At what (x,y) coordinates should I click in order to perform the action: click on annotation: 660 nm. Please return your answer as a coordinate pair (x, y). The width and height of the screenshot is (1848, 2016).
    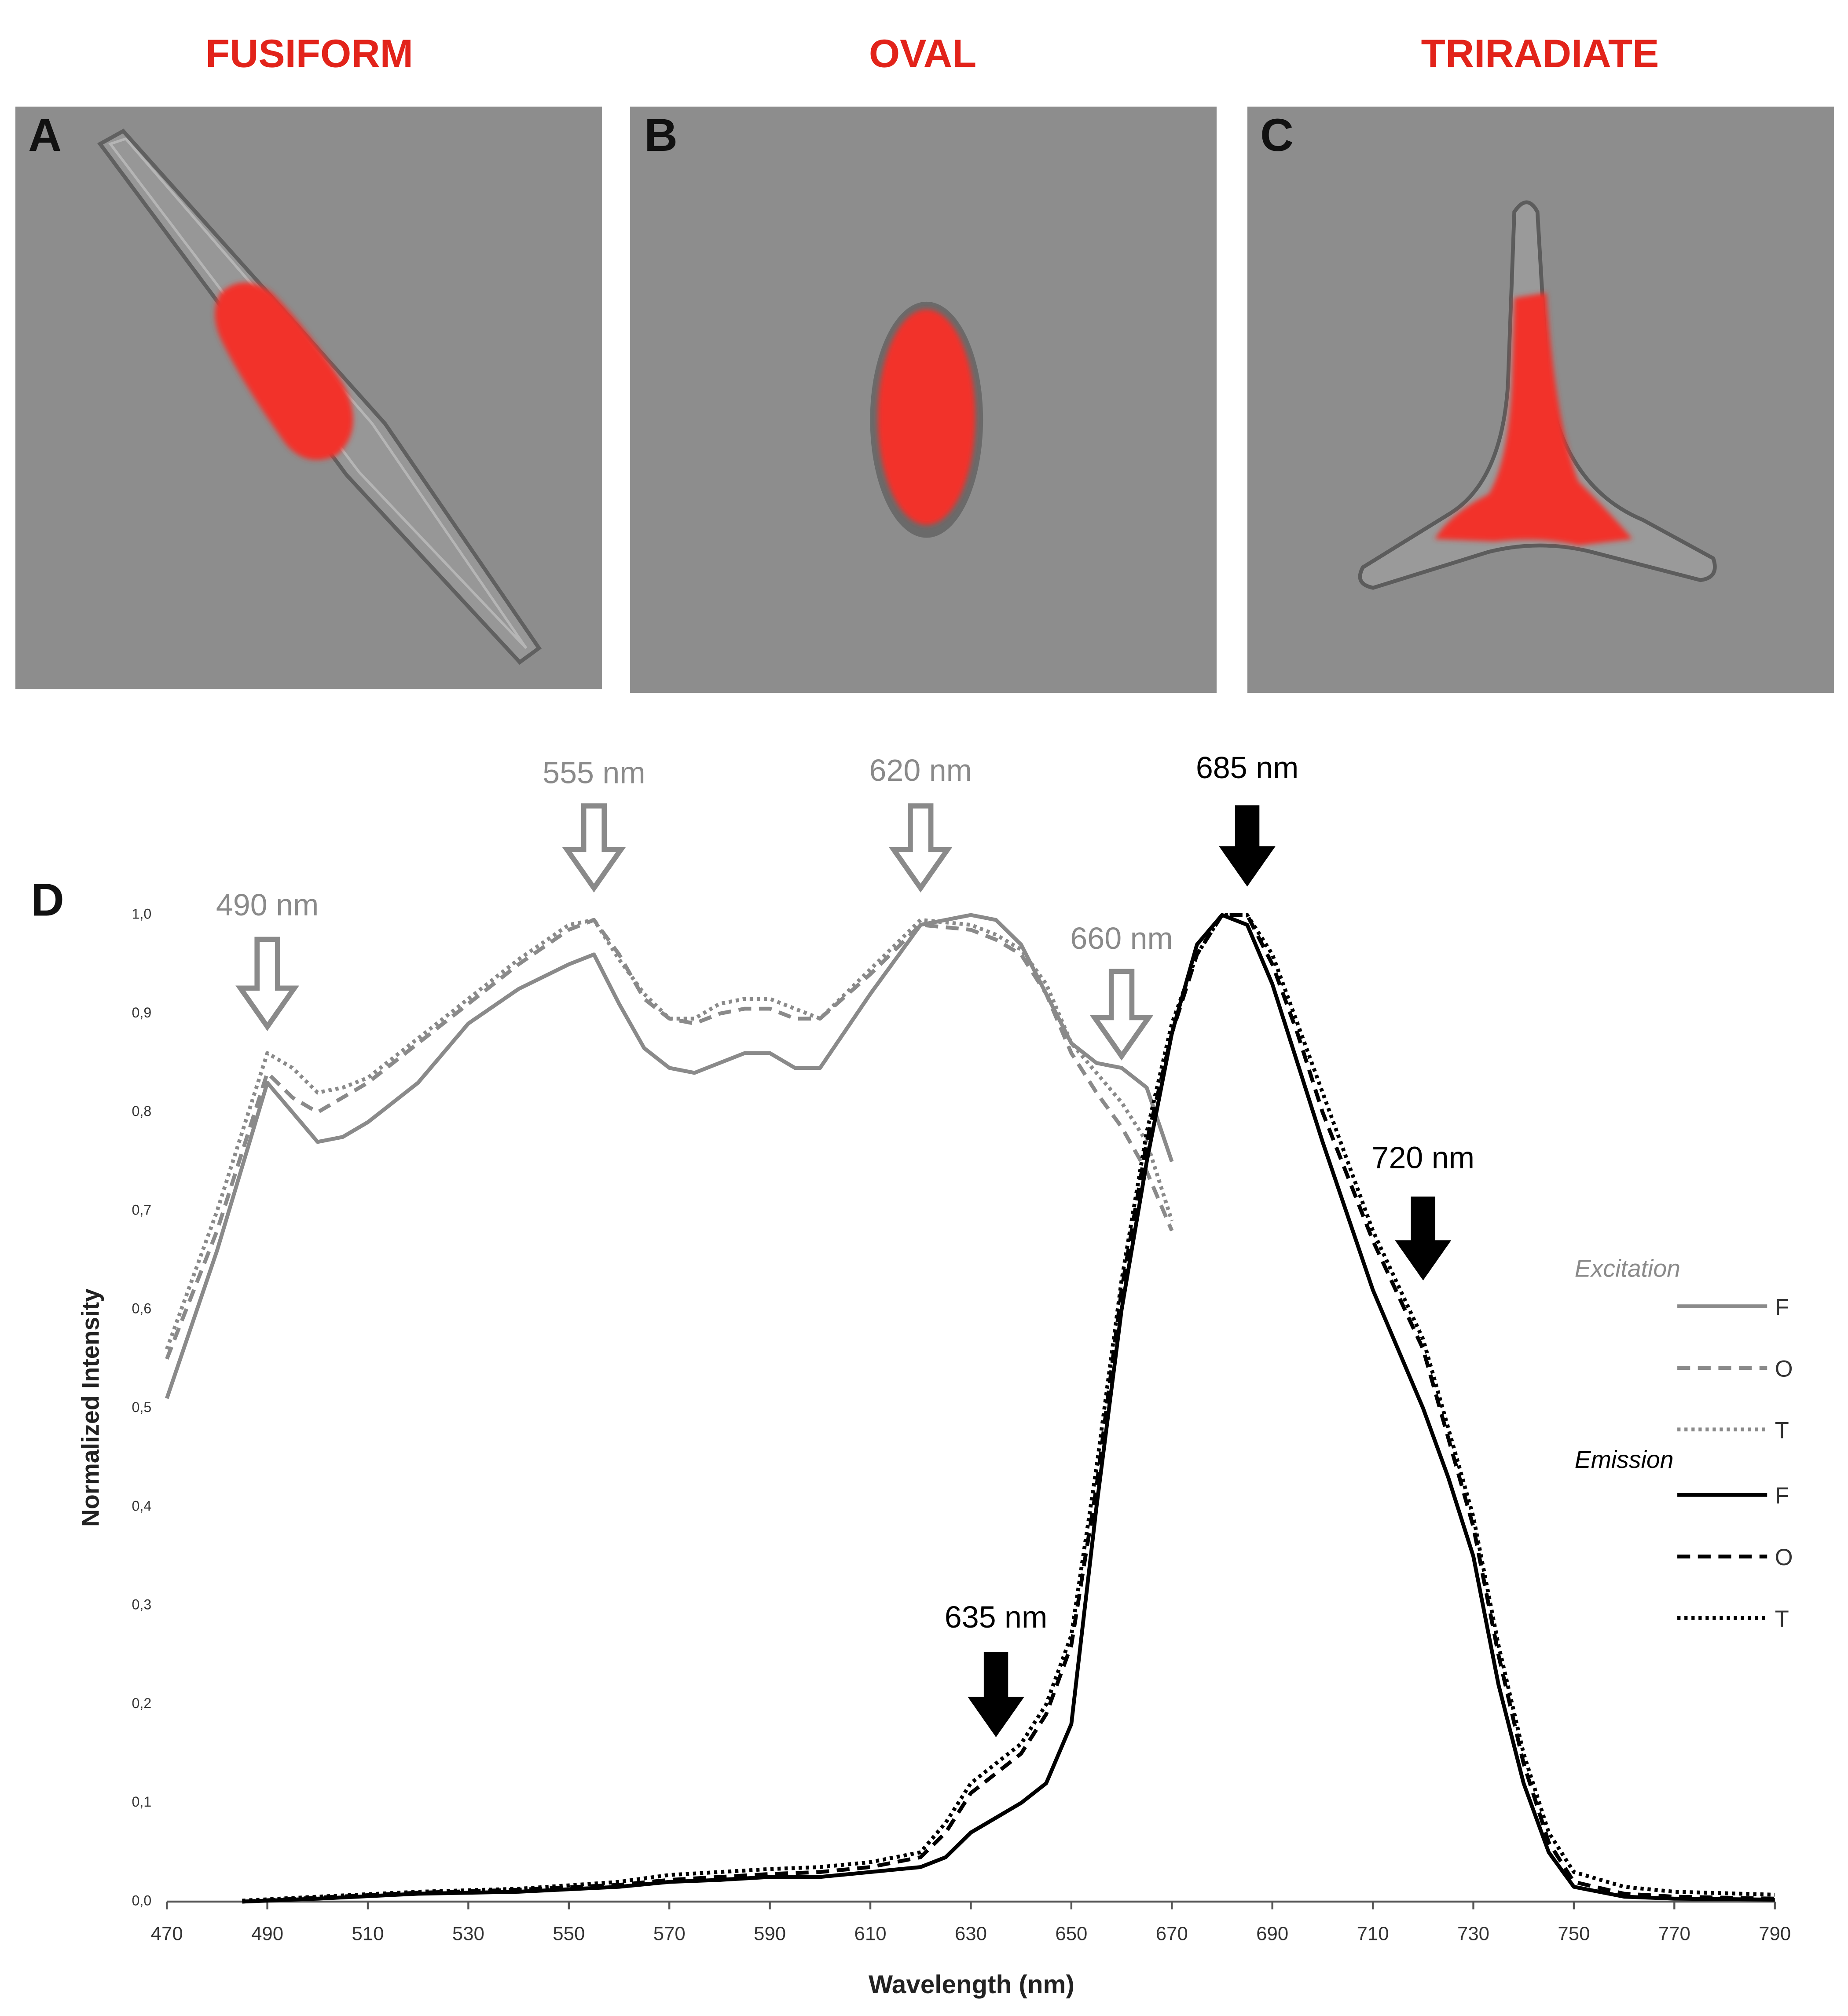
    Looking at the image, I should click on (1121, 938).